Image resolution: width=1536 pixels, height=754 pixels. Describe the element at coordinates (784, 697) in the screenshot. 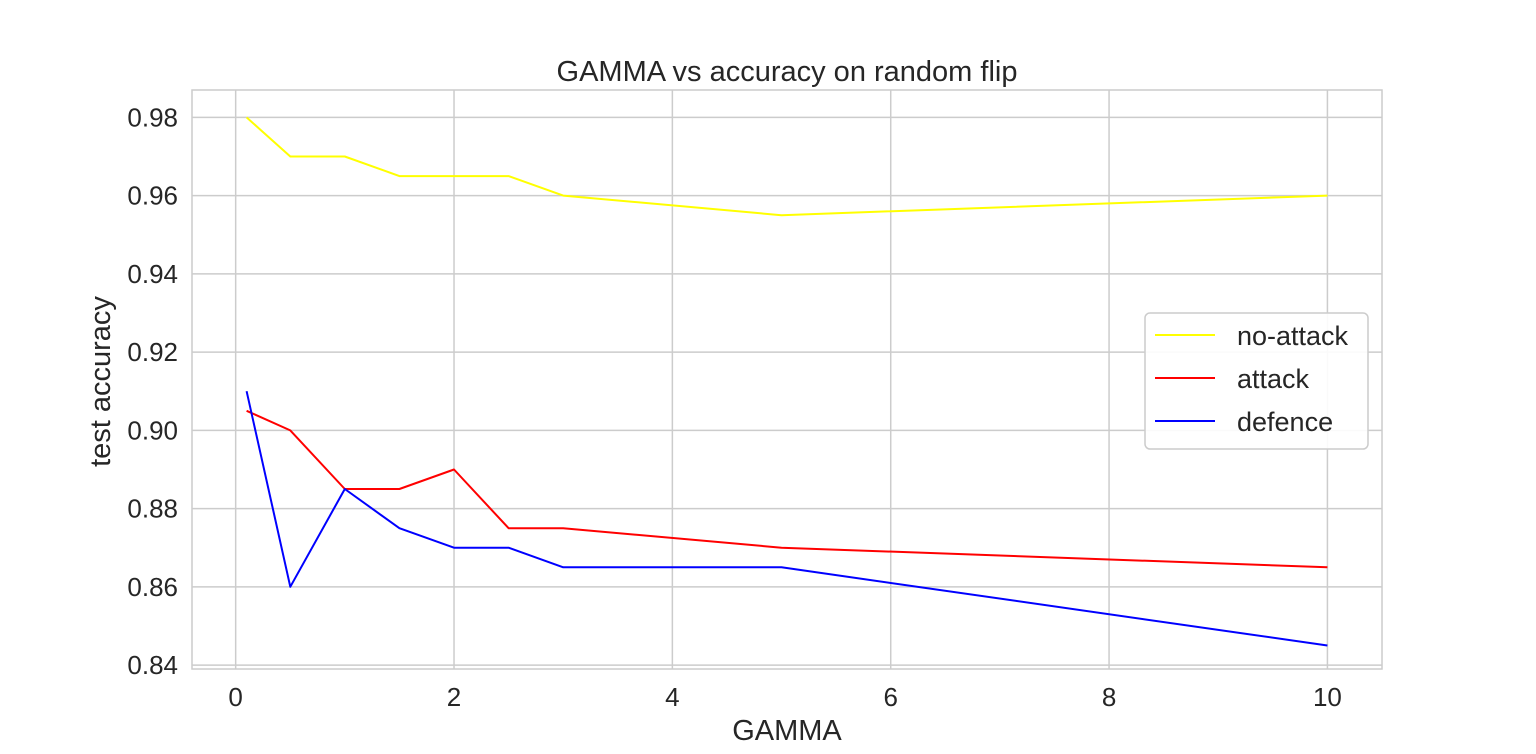

I see `x-tick-labels: 0 2 4 6 8 10` at that location.